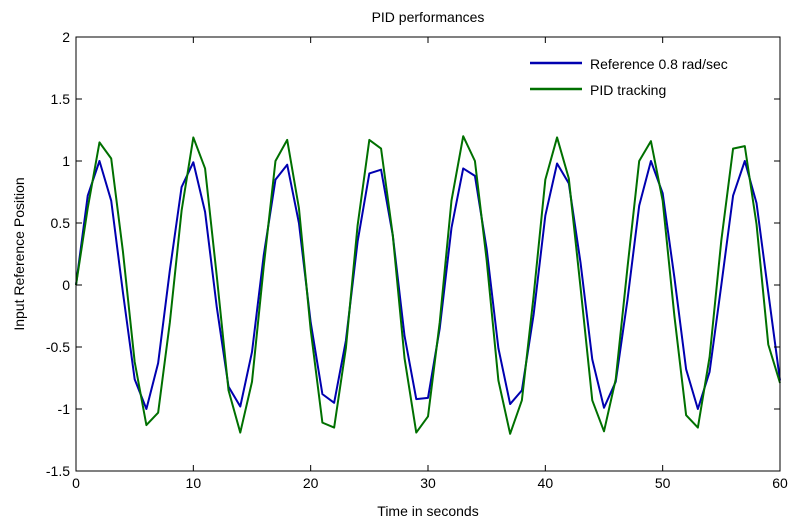 Image resolution: width=790 pixels, height=526 pixels. I want to click on legend-label-pid-tracking: PID tracking, so click(628, 90).